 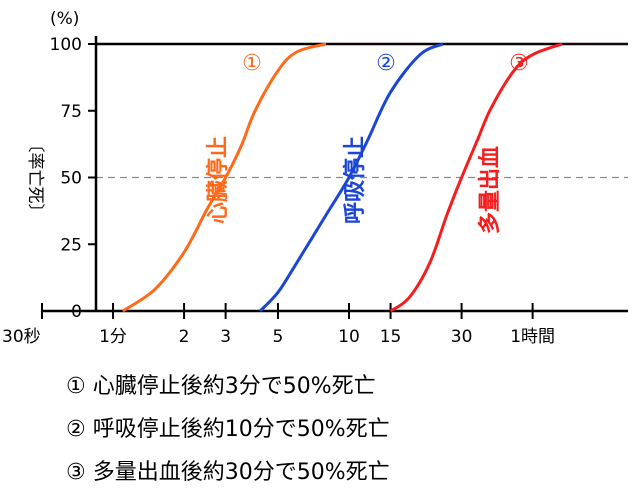 What do you see at coordinates (532, 337) in the screenshot?
I see `x-tick-label: 1時間` at bounding box center [532, 337].